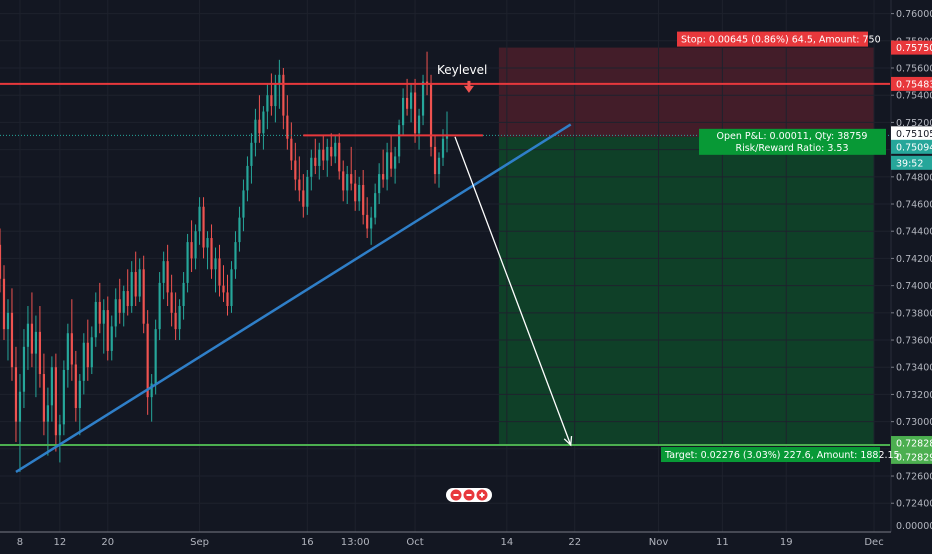  I want to click on y-zero-label: 0.00000, so click(914, 526).